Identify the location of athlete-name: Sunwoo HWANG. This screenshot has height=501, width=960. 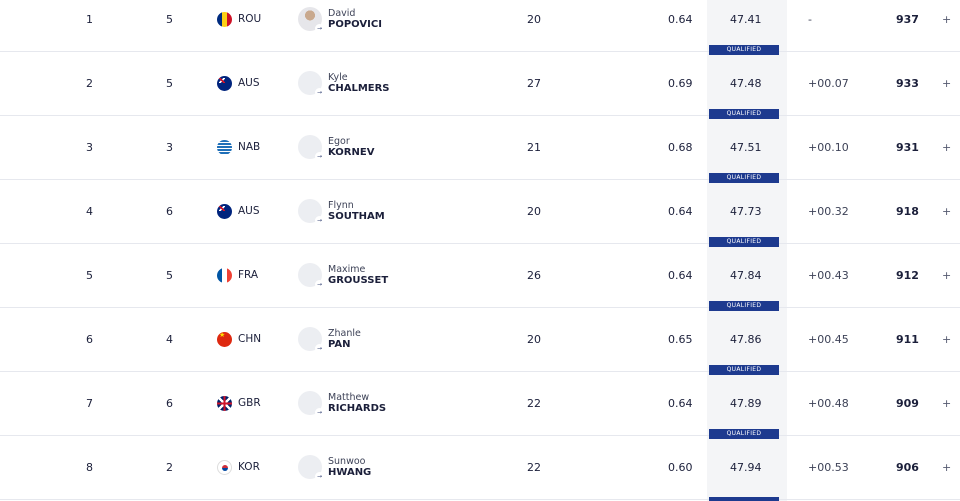
(349, 467).